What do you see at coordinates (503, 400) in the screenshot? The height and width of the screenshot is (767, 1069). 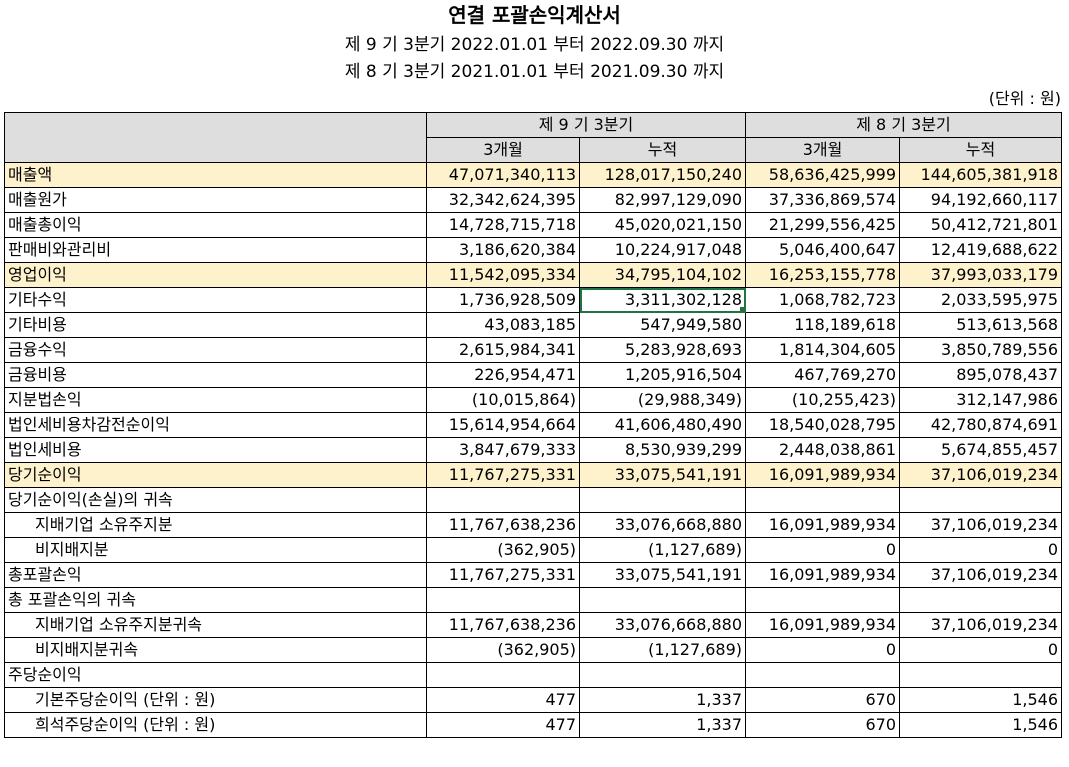 I see `value-cell: (10,015,864)` at bounding box center [503, 400].